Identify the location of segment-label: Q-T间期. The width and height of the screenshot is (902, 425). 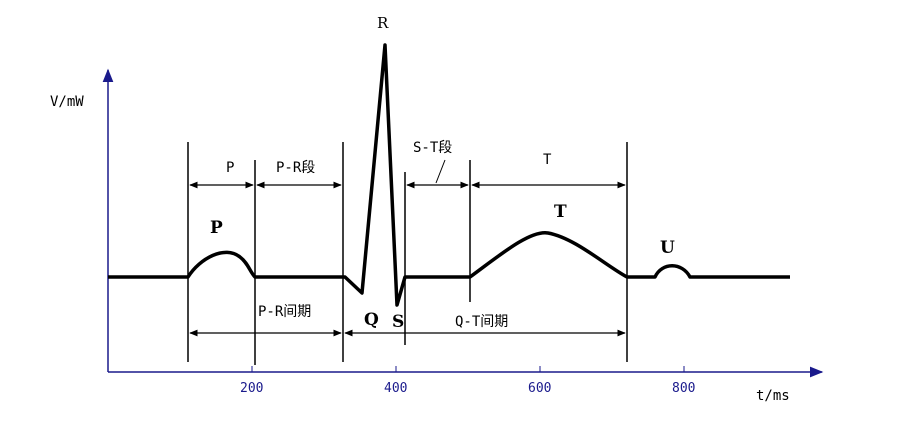
(481, 322).